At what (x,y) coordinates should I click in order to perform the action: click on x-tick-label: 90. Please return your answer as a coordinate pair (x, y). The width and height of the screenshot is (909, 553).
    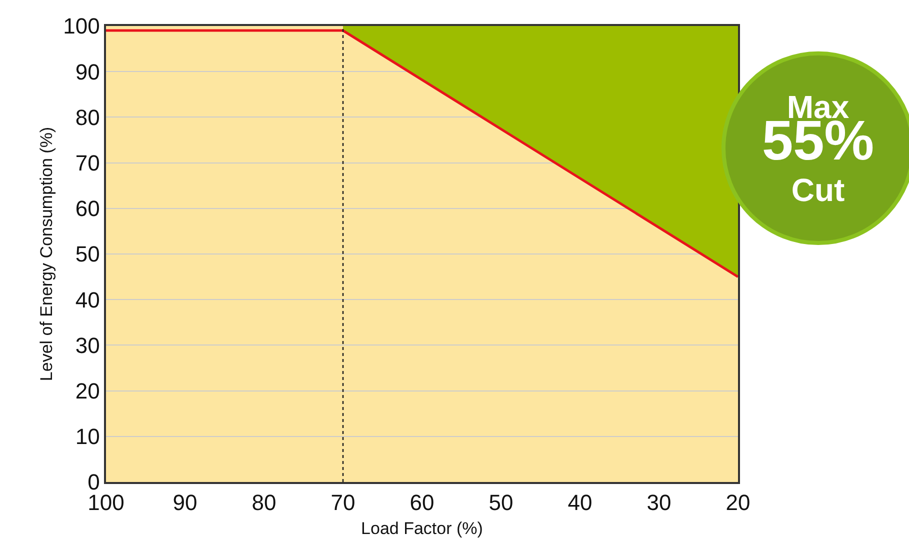
    Looking at the image, I should click on (185, 503).